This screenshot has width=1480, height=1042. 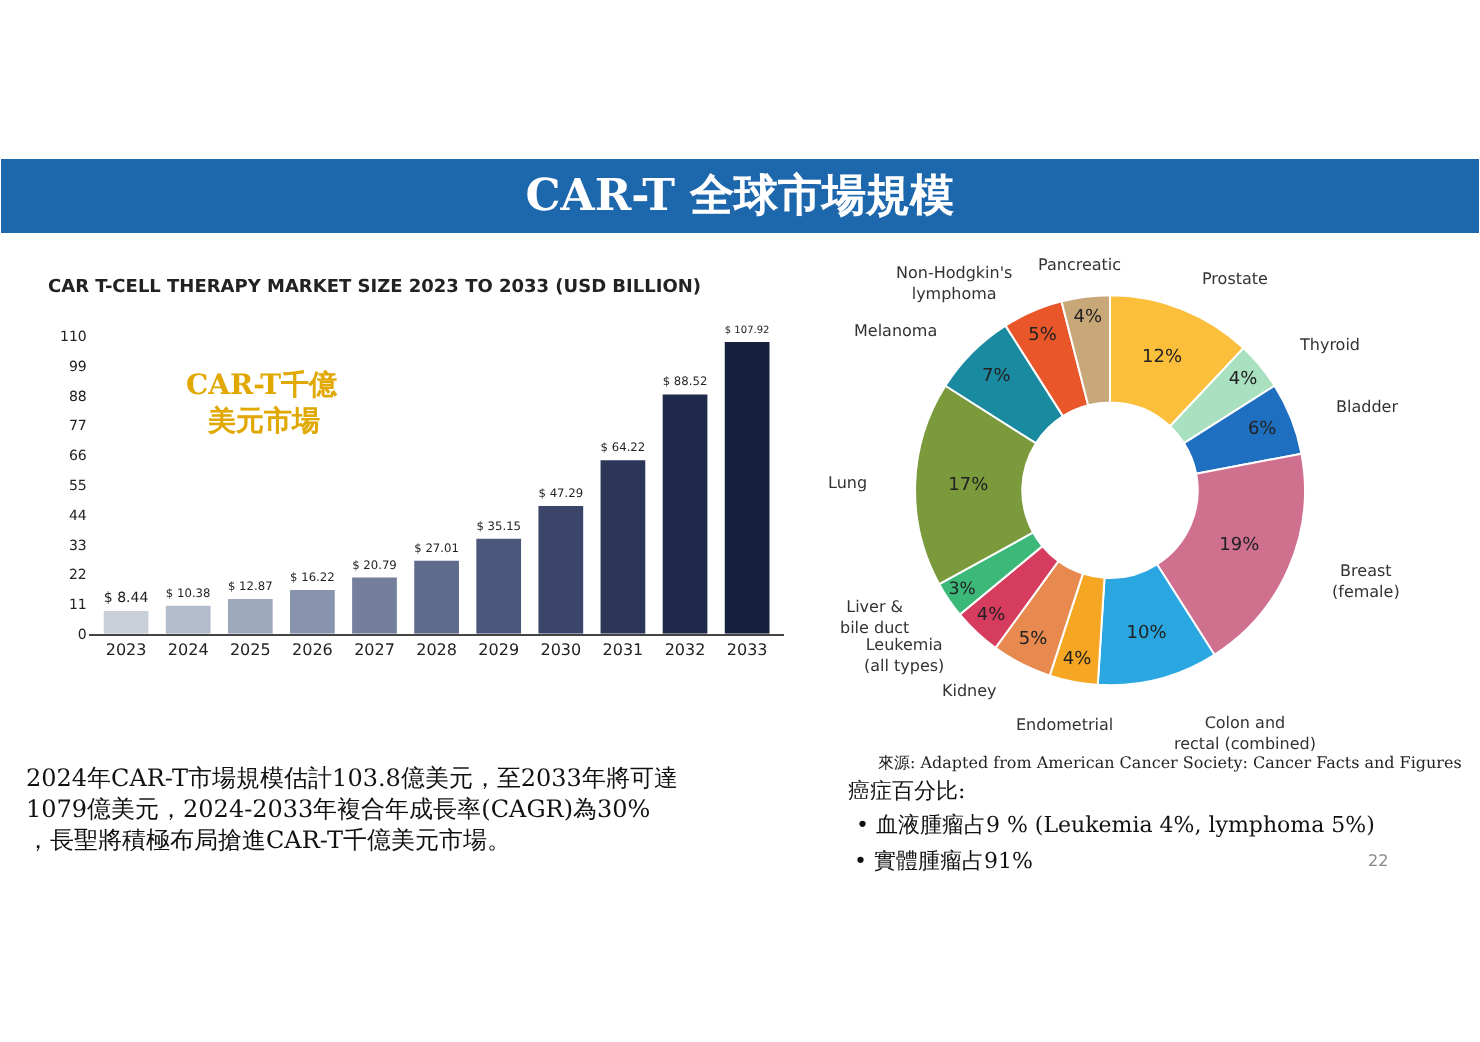 What do you see at coordinates (969, 485) in the screenshot?
I see `data-label: 17%` at bounding box center [969, 485].